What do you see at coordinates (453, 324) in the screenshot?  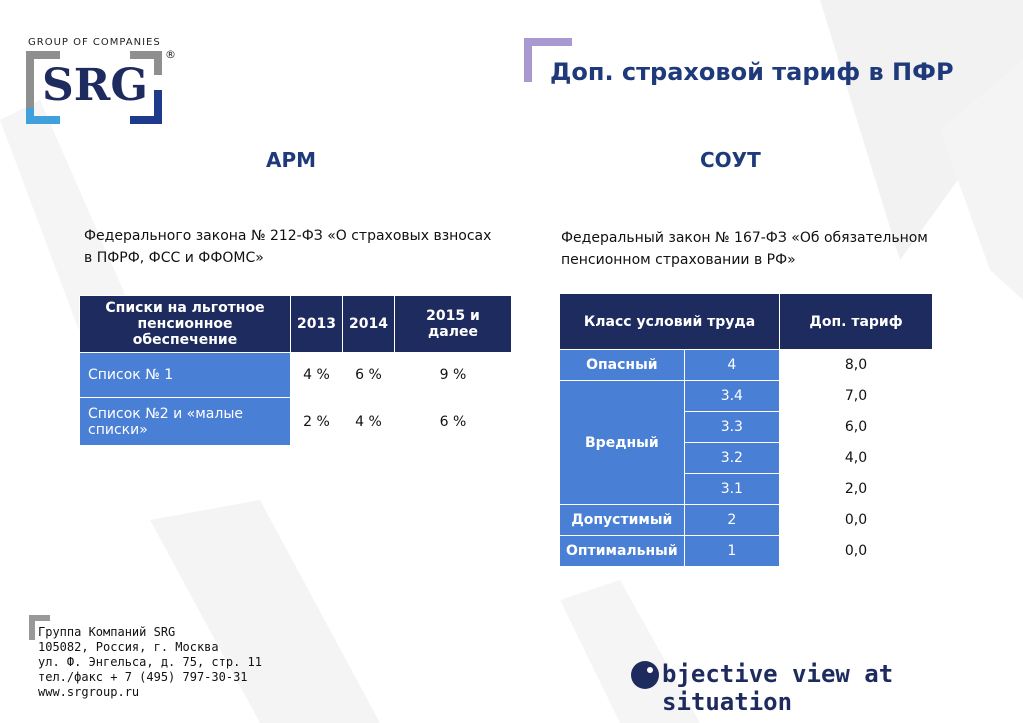 I see `header-cell: 2015 и далее` at bounding box center [453, 324].